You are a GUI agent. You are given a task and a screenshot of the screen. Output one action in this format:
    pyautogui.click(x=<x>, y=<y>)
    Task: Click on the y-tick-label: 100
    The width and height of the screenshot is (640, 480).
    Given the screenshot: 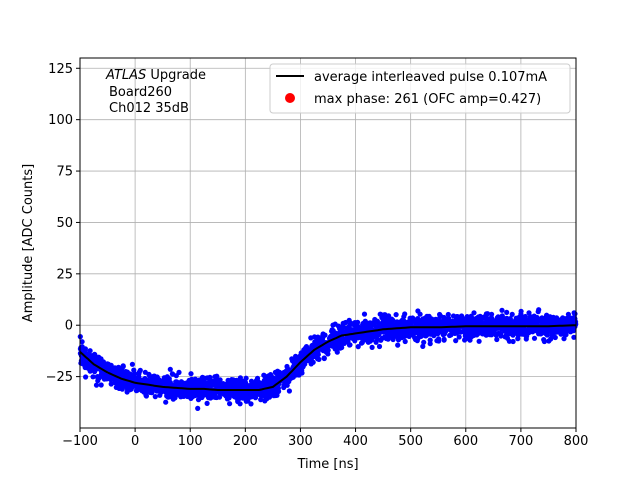 What is the action you would take?
    pyautogui.click(x=60, y=120)
    